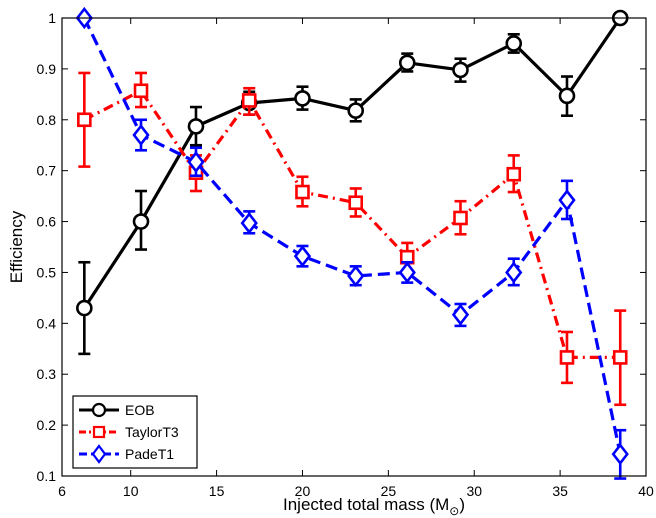 The width and height of the screenshot is (656, 518). Describe the element at coordinates (152, 432) in the screenshot. I see `legend-label: TaylorT3` at that location.